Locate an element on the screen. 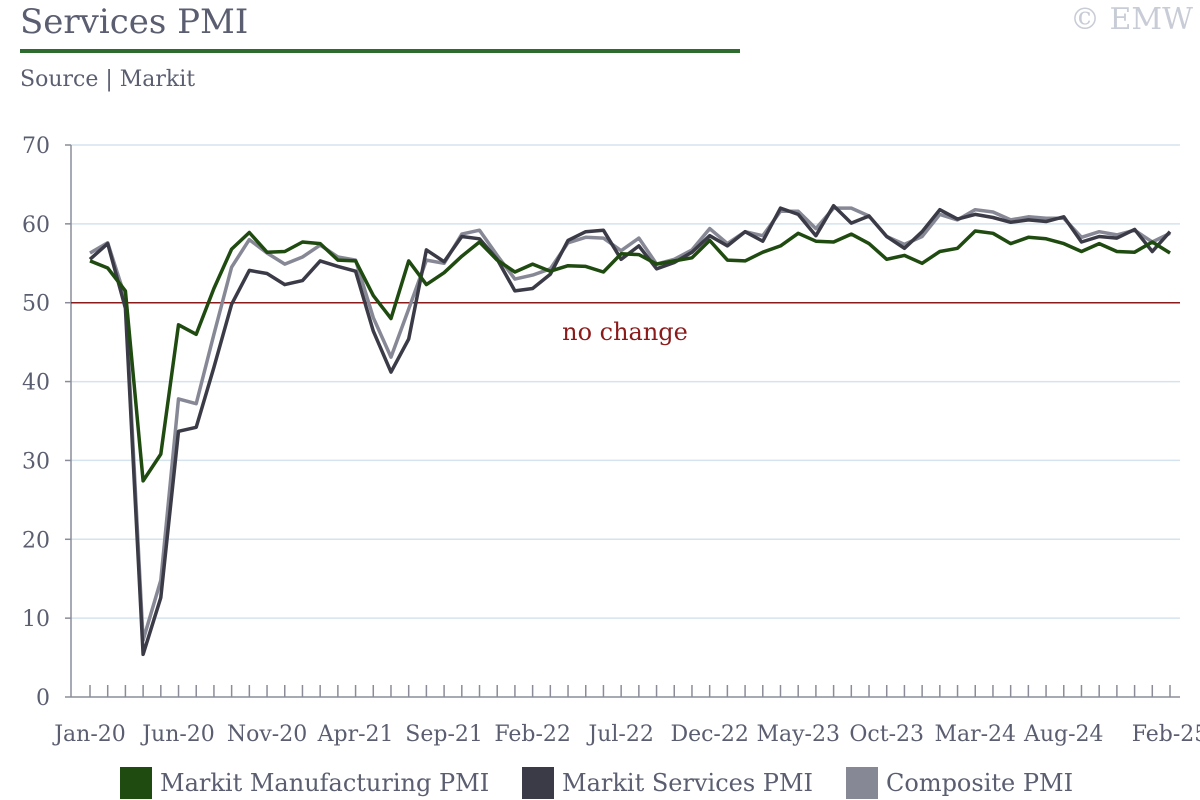  x-tick-label: Feb-22 is located at coordinates (532, 734).